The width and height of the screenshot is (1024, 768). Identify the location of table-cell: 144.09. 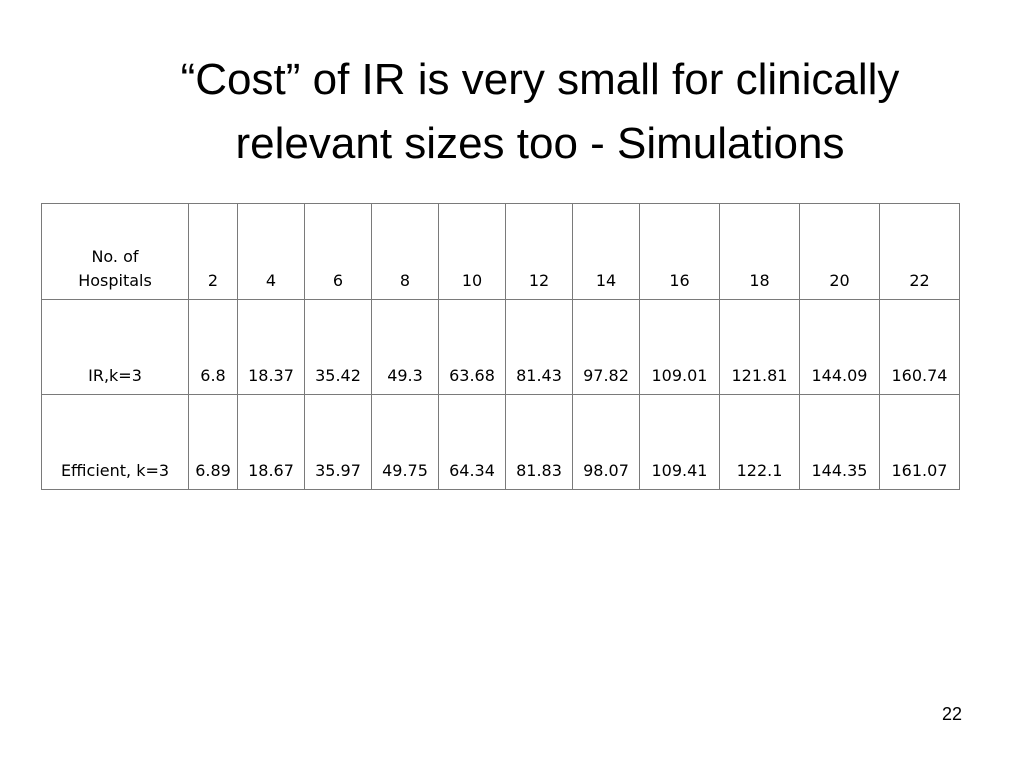
(839, 347).